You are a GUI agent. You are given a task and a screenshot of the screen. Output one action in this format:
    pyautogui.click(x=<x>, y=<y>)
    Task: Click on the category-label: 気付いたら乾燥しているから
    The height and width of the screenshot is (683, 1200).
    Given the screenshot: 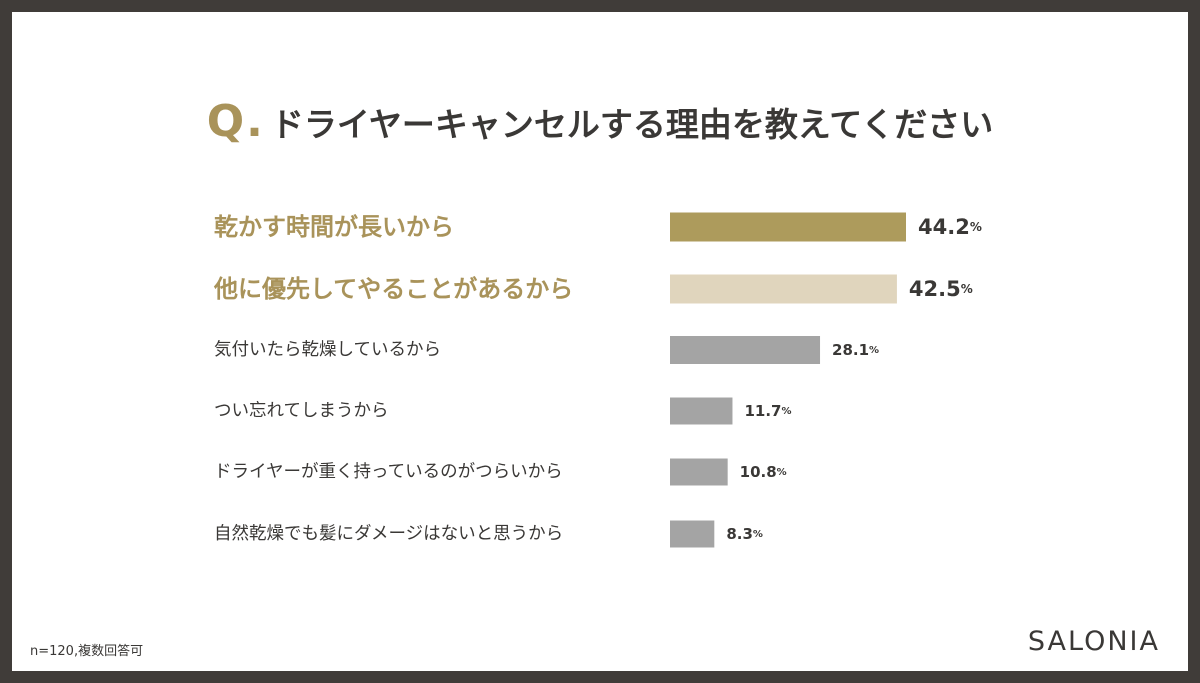 What is the action you would take?
    pyautogui.click(x=327, y=350)
    